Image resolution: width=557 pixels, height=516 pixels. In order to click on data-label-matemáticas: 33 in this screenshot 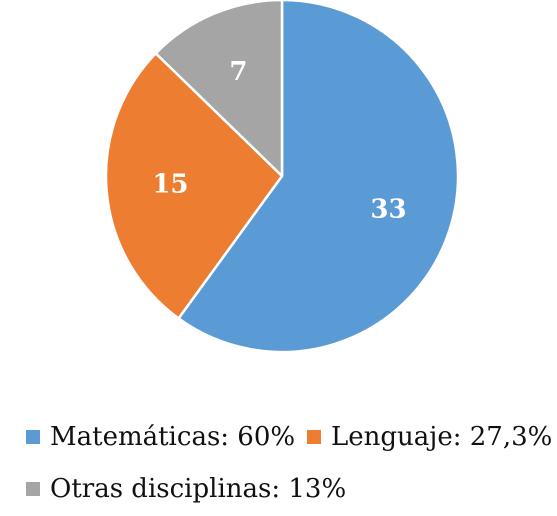, I will do `click(388, 210)`.